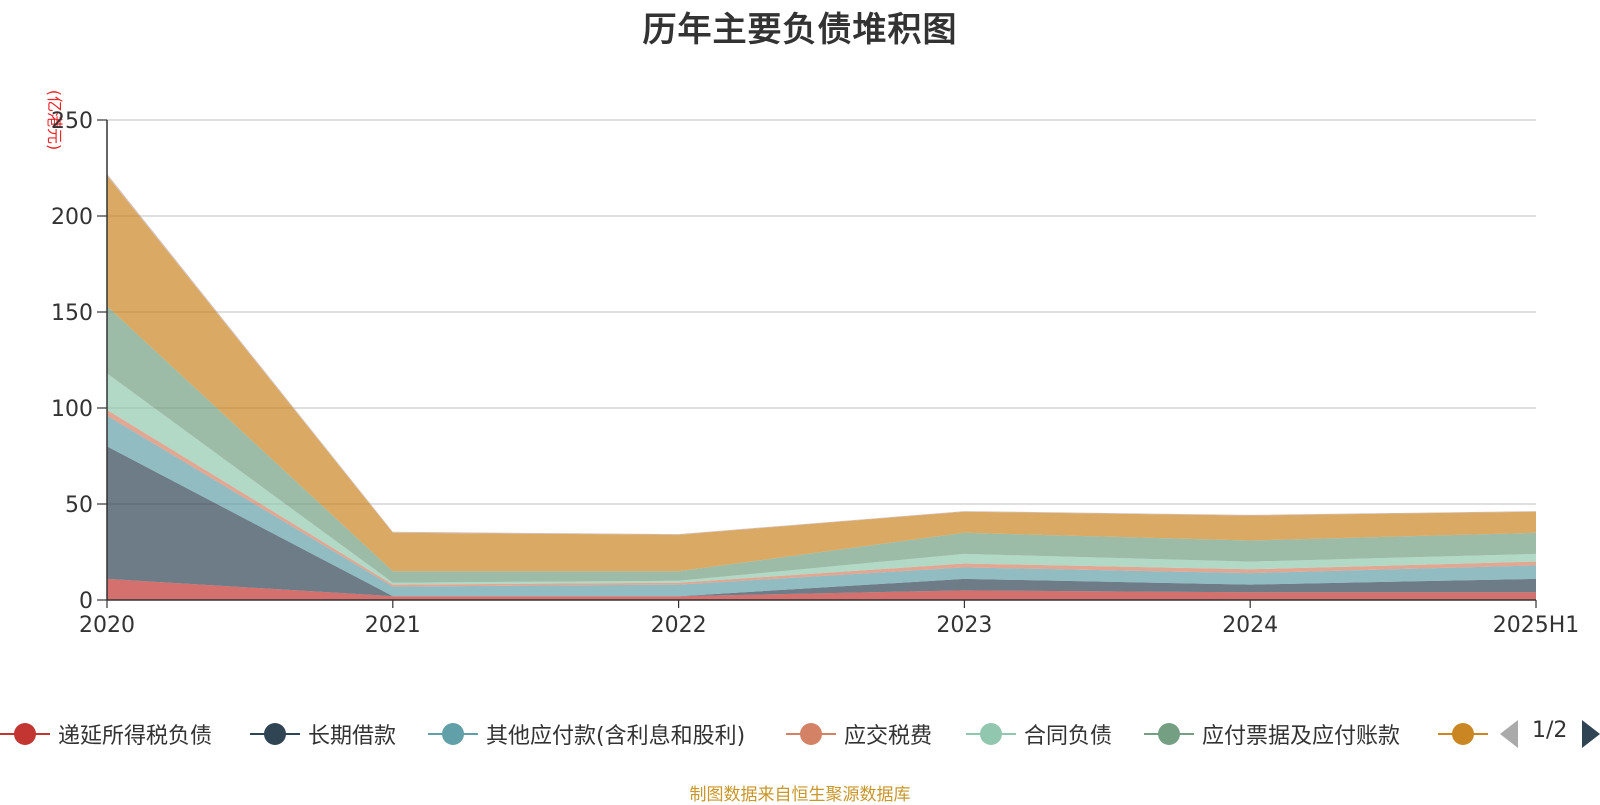  What do you see at coordinates (679, 625) in the screenshot?
I see `x-tick-label: 2022` at bounding box center [679, 625].